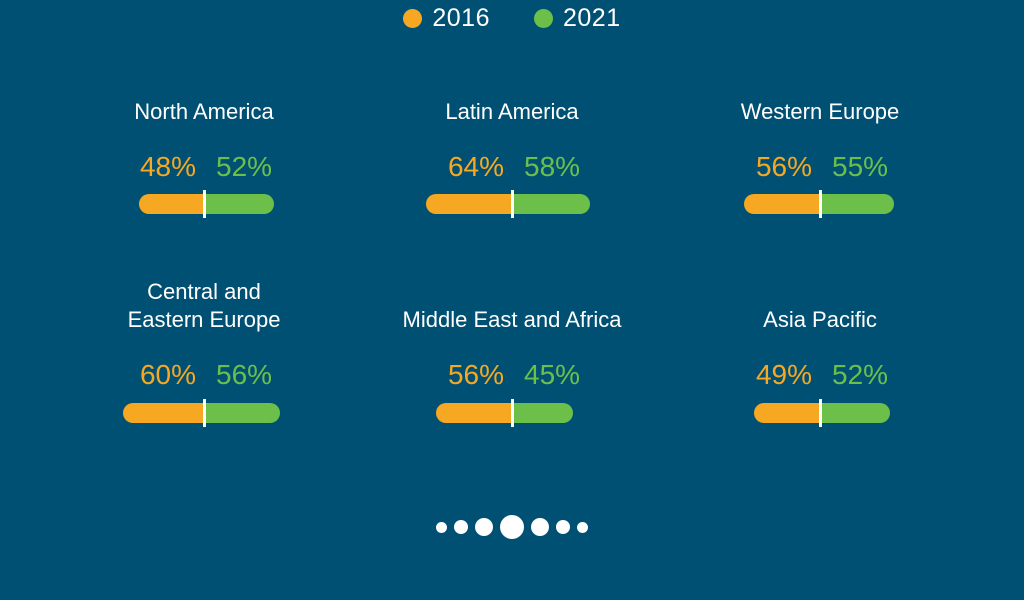 The image size is (1024, 600). I want to click on value-label-2021: 56%, so click(244, 374).